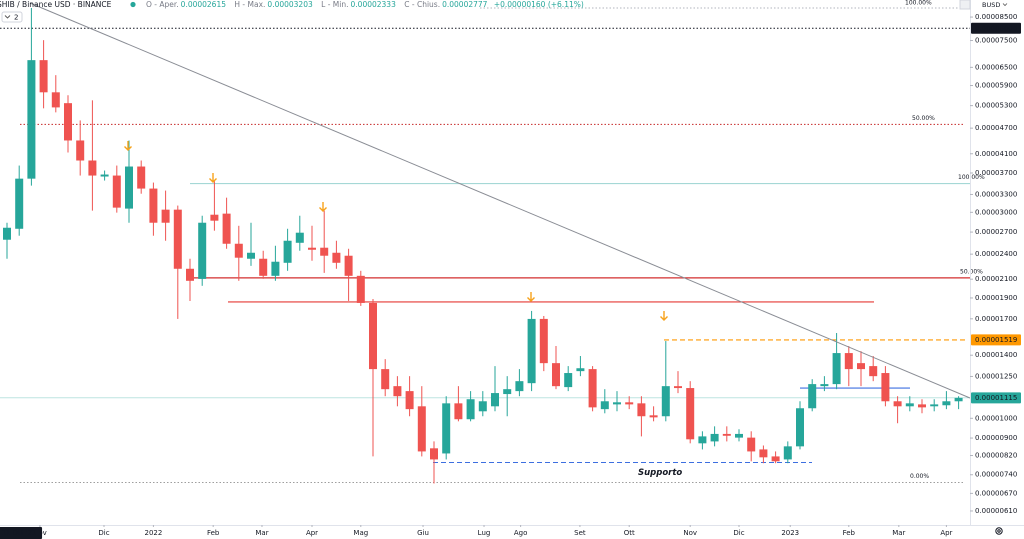  Describe the element at coordinates (996, 298) in the screenshot. I see `y-tick-label: 0.00001900` at that location.